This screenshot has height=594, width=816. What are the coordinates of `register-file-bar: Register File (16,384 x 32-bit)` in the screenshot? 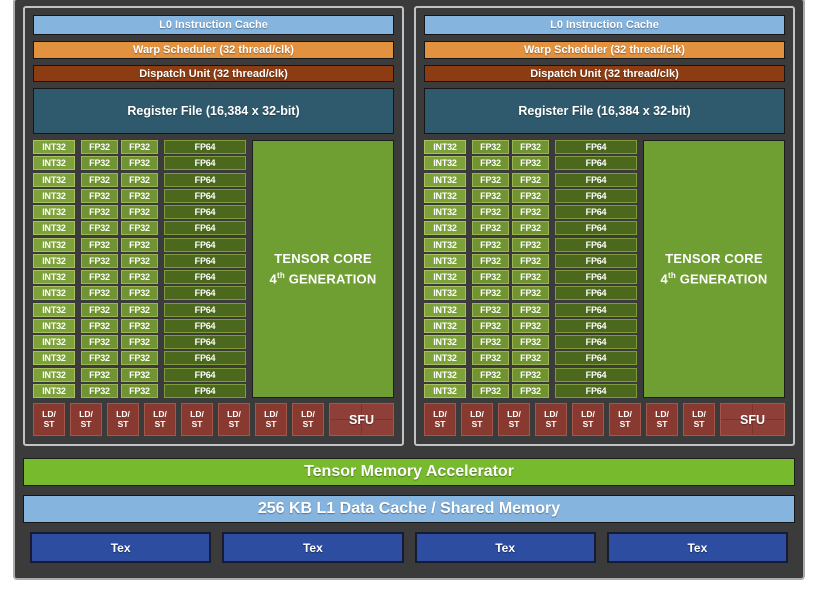 It's located at (213, 111).